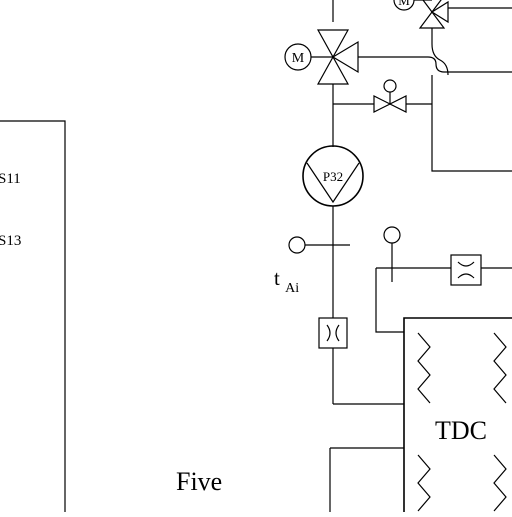 Image resolution: width=512 pixels, height=517 pixels. What do you see at coordinates (33, 316) in the screenshot?
I see `left-panel: S11 S13` at bounding box center [33, 316].